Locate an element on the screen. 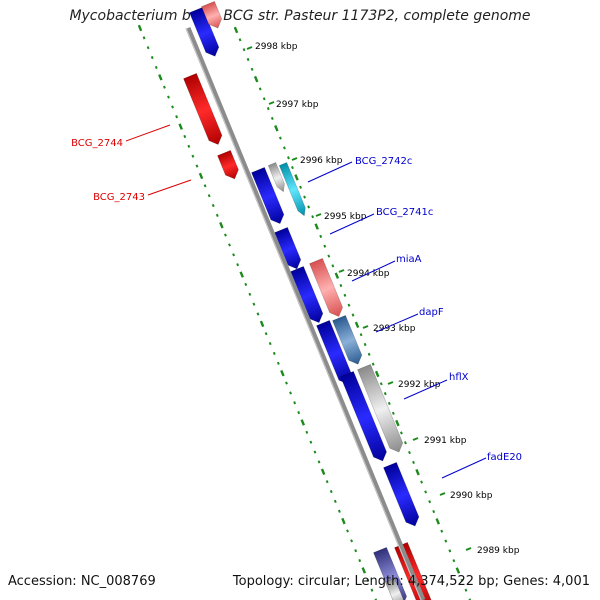  accession-text: Accession: NC_008769 is located at coordinates (82, 581).